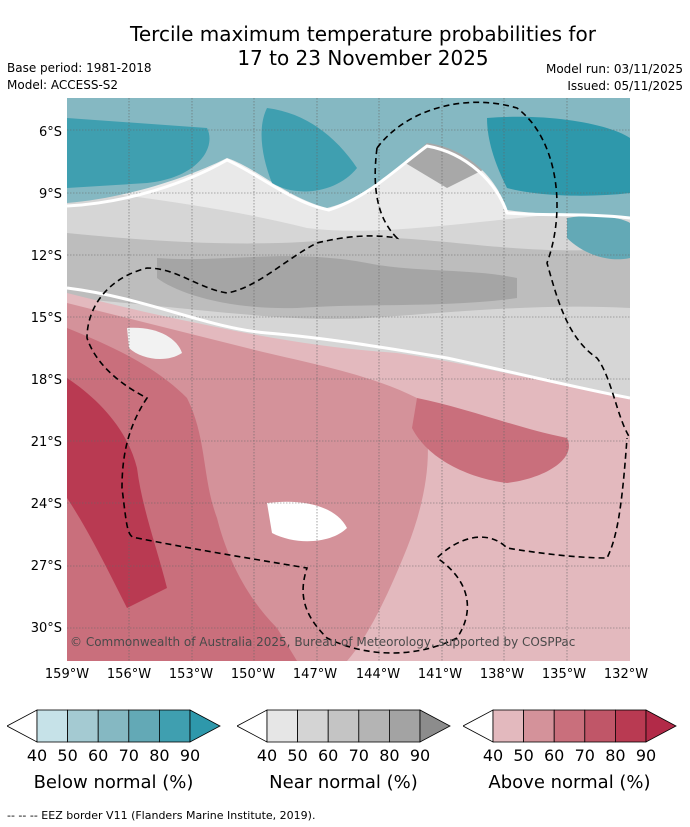 The height and width of the screenshot is (827, 690). What do you see at coordinates (420, 755) in the screenshot?
I see `legend-near-tick: 90` at bounding box center [420, 755].